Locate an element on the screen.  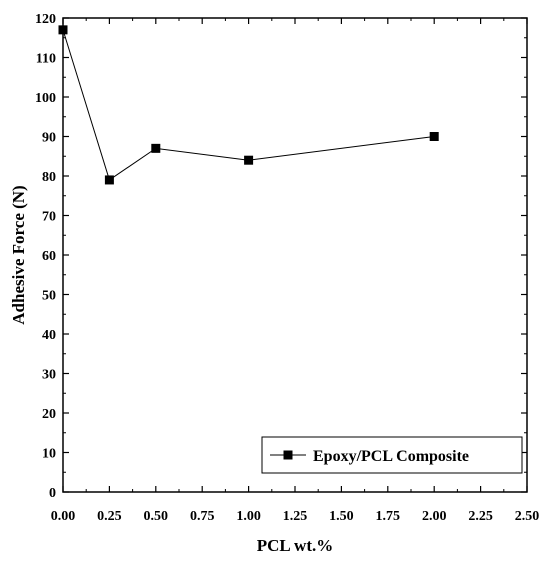
x-tick-label: 1.00 is located at coordinates (248, 516).